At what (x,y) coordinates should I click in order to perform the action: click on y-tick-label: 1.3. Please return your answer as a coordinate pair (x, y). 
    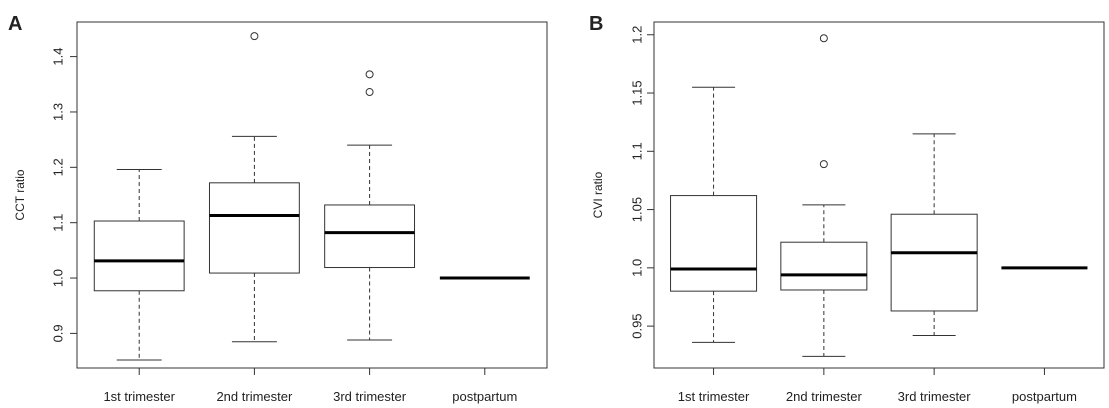
    Looking at the image, I should click on (58, 112).